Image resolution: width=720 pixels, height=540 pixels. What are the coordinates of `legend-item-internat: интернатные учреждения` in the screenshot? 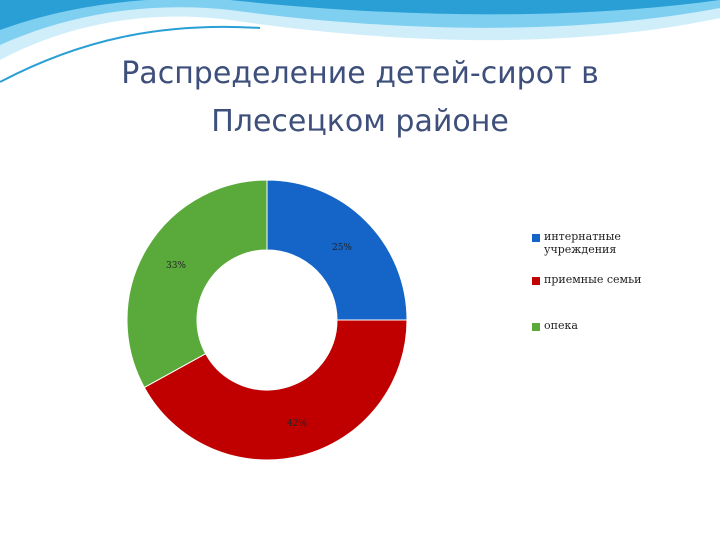 It's located at (607, 243).